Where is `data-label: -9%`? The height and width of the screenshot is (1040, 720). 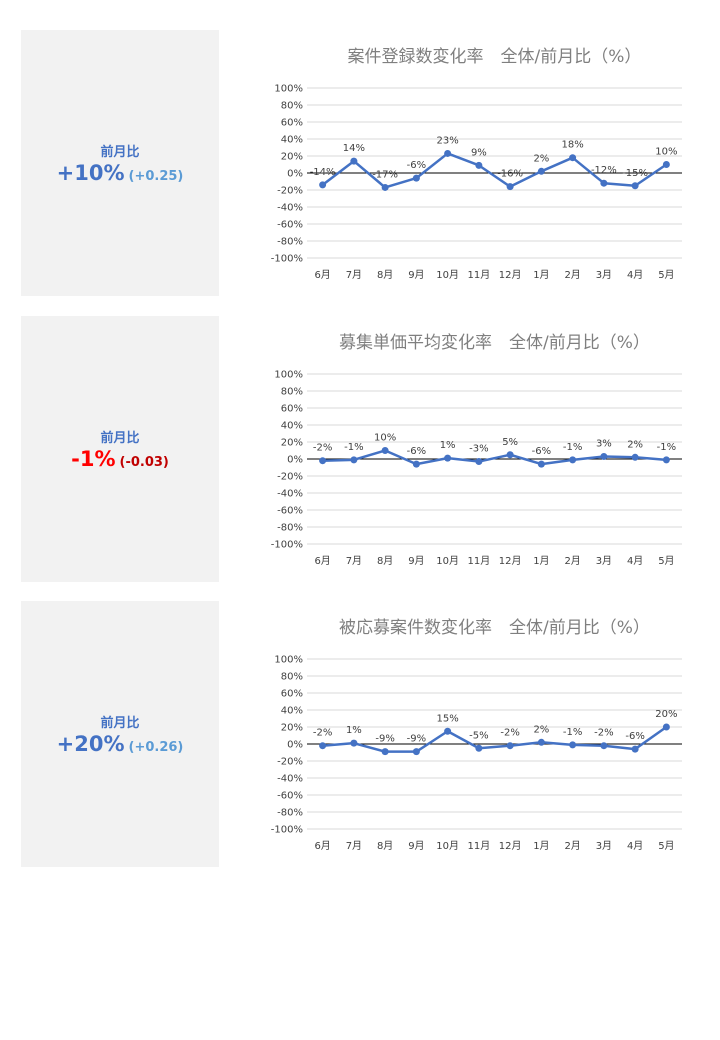
data-label: -9% is located at coordinates (384, 739).